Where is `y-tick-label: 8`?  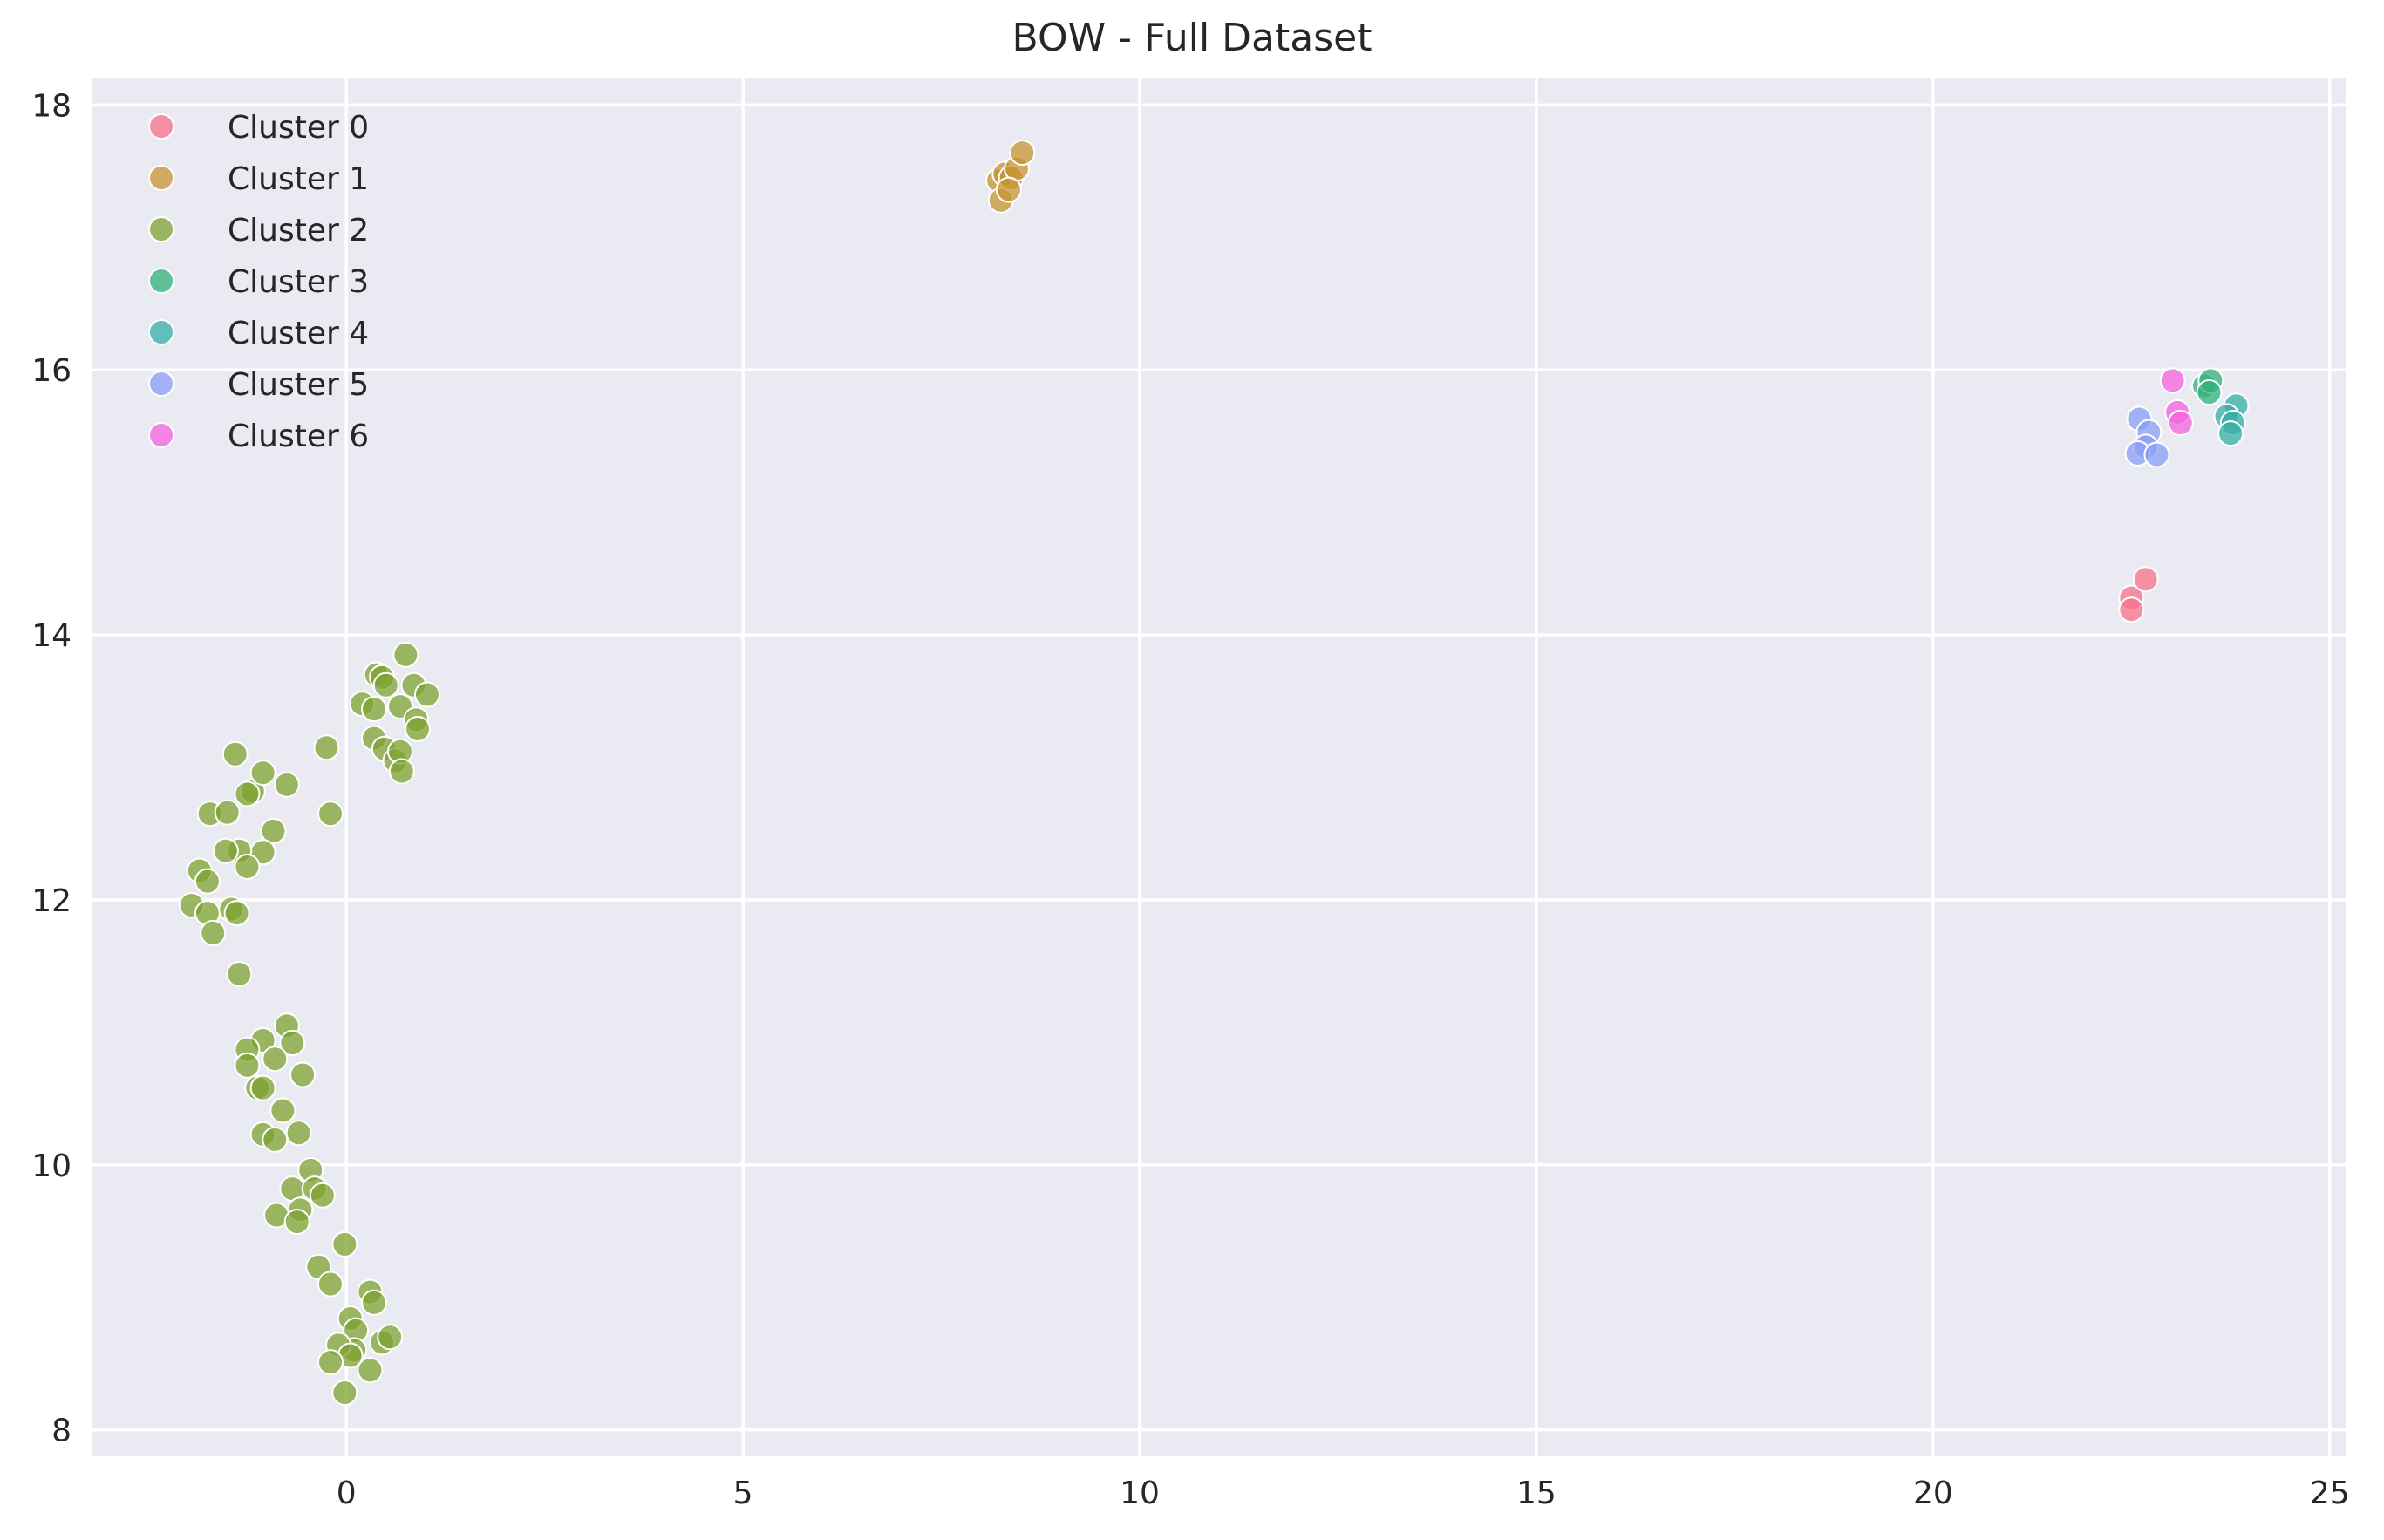 y-tick-label: 8 is located at coordinates (61, 1432).